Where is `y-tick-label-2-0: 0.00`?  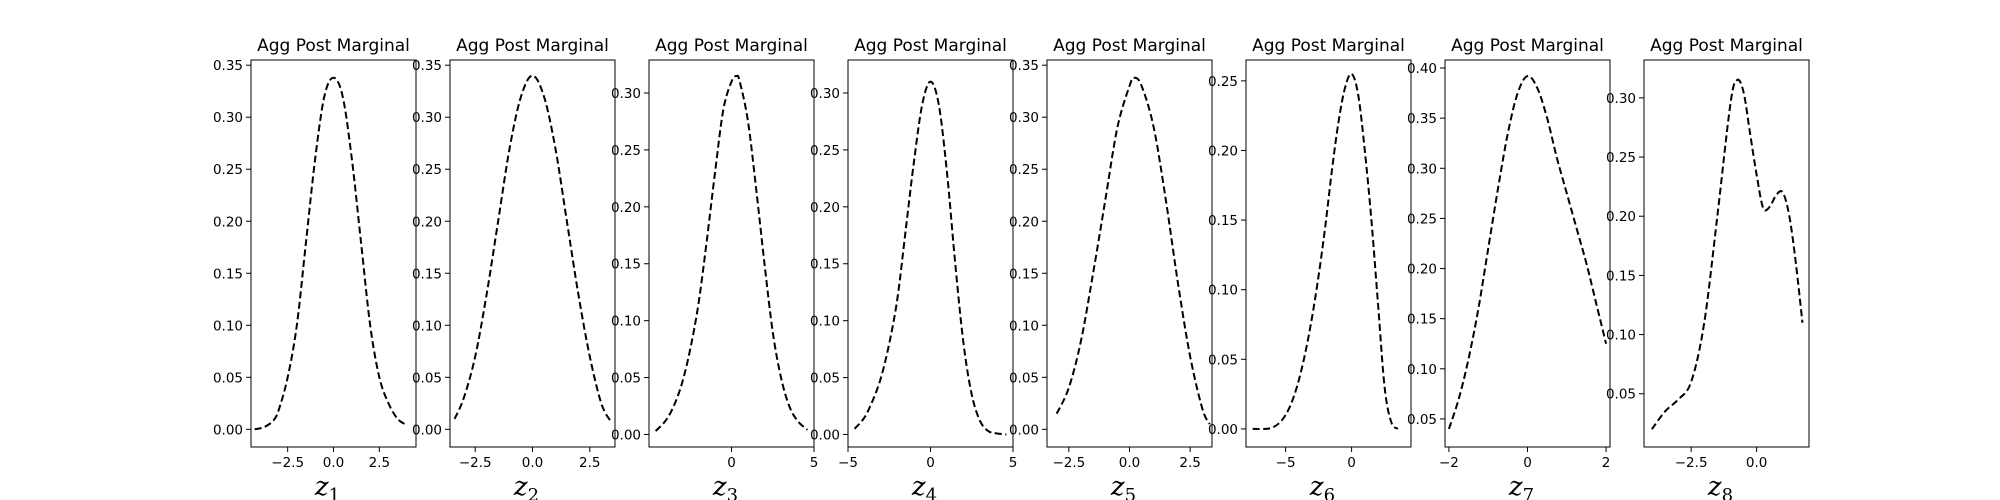 y-tick-label-2-0: 0.00 is located at coordinates (427, 430).